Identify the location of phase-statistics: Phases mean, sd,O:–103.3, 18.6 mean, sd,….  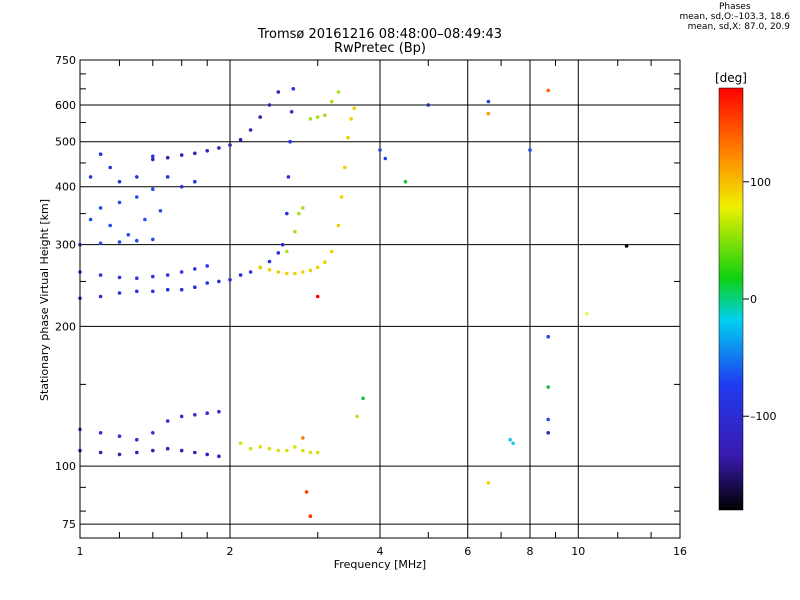
(735, 17).